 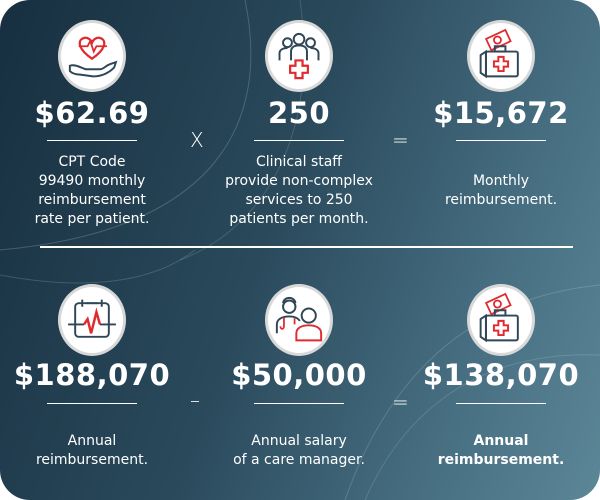 What do you see at coordinates (501, 375) in the screenshot?
I see `net-value: $138,070` at bounding box center [501, 375].